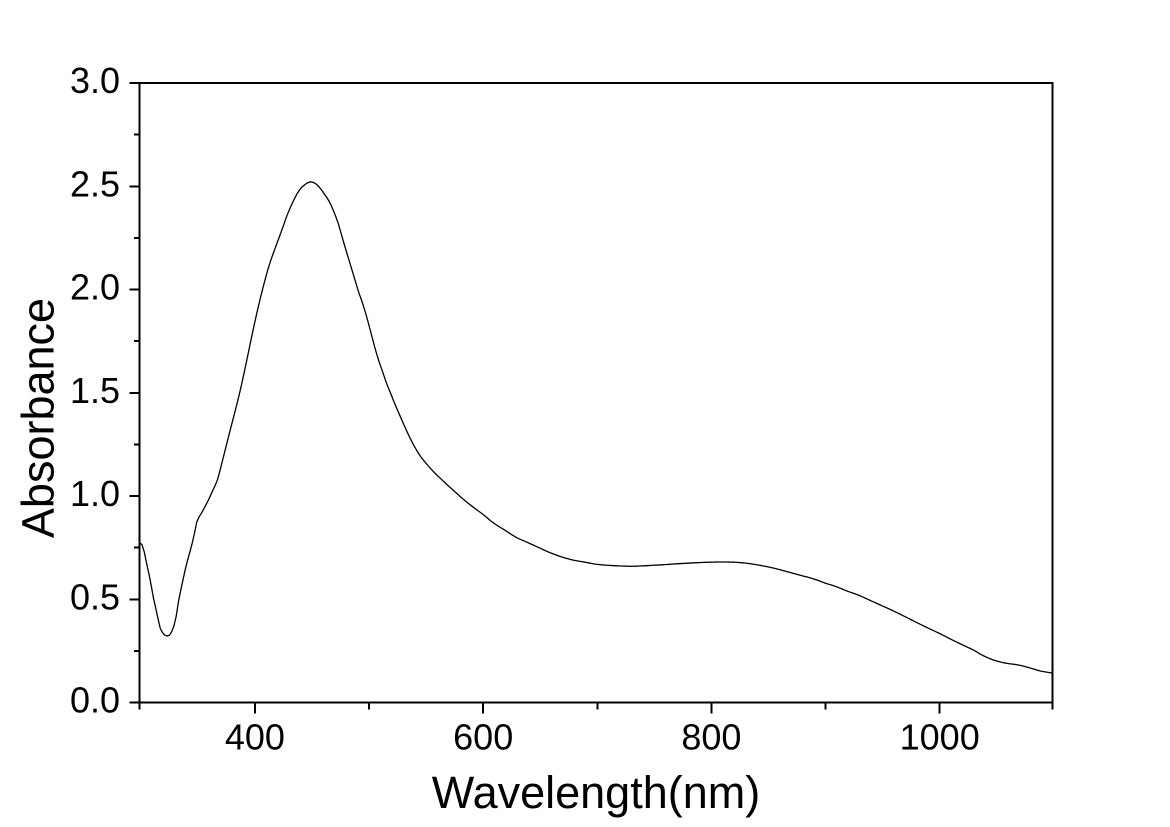 The height and width of the screenshot is (827, 1170). What do you see at coordinates (95, 287) in the screenshot?
I see `svg-text: 2.0` at bounding box center [95, 287].